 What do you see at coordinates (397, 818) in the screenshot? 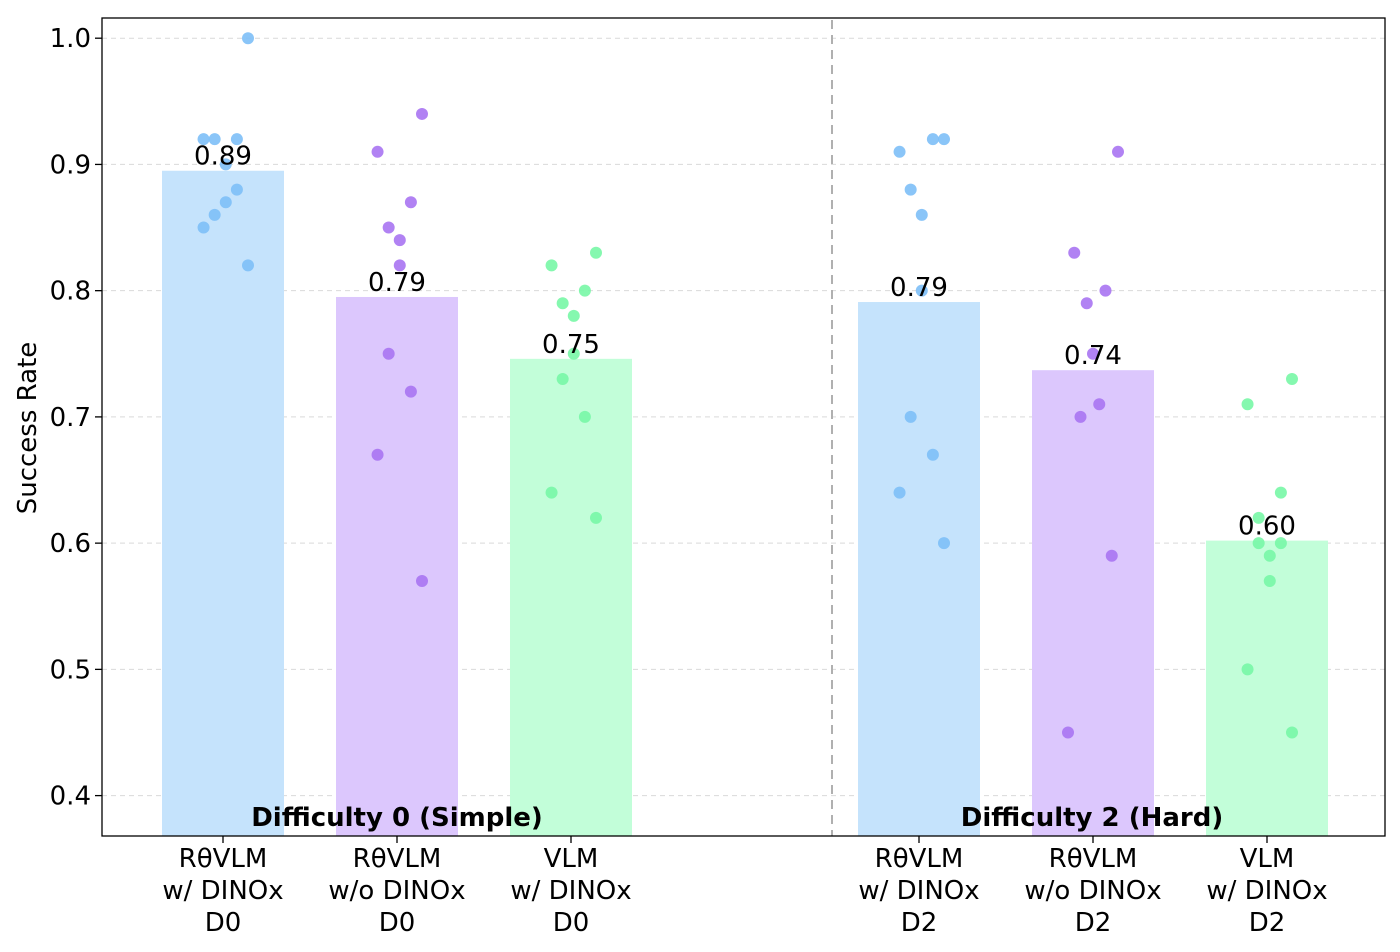
I see `group-label-simple: Difficulty 0 (Simple)` at bounding box center [397, 818].